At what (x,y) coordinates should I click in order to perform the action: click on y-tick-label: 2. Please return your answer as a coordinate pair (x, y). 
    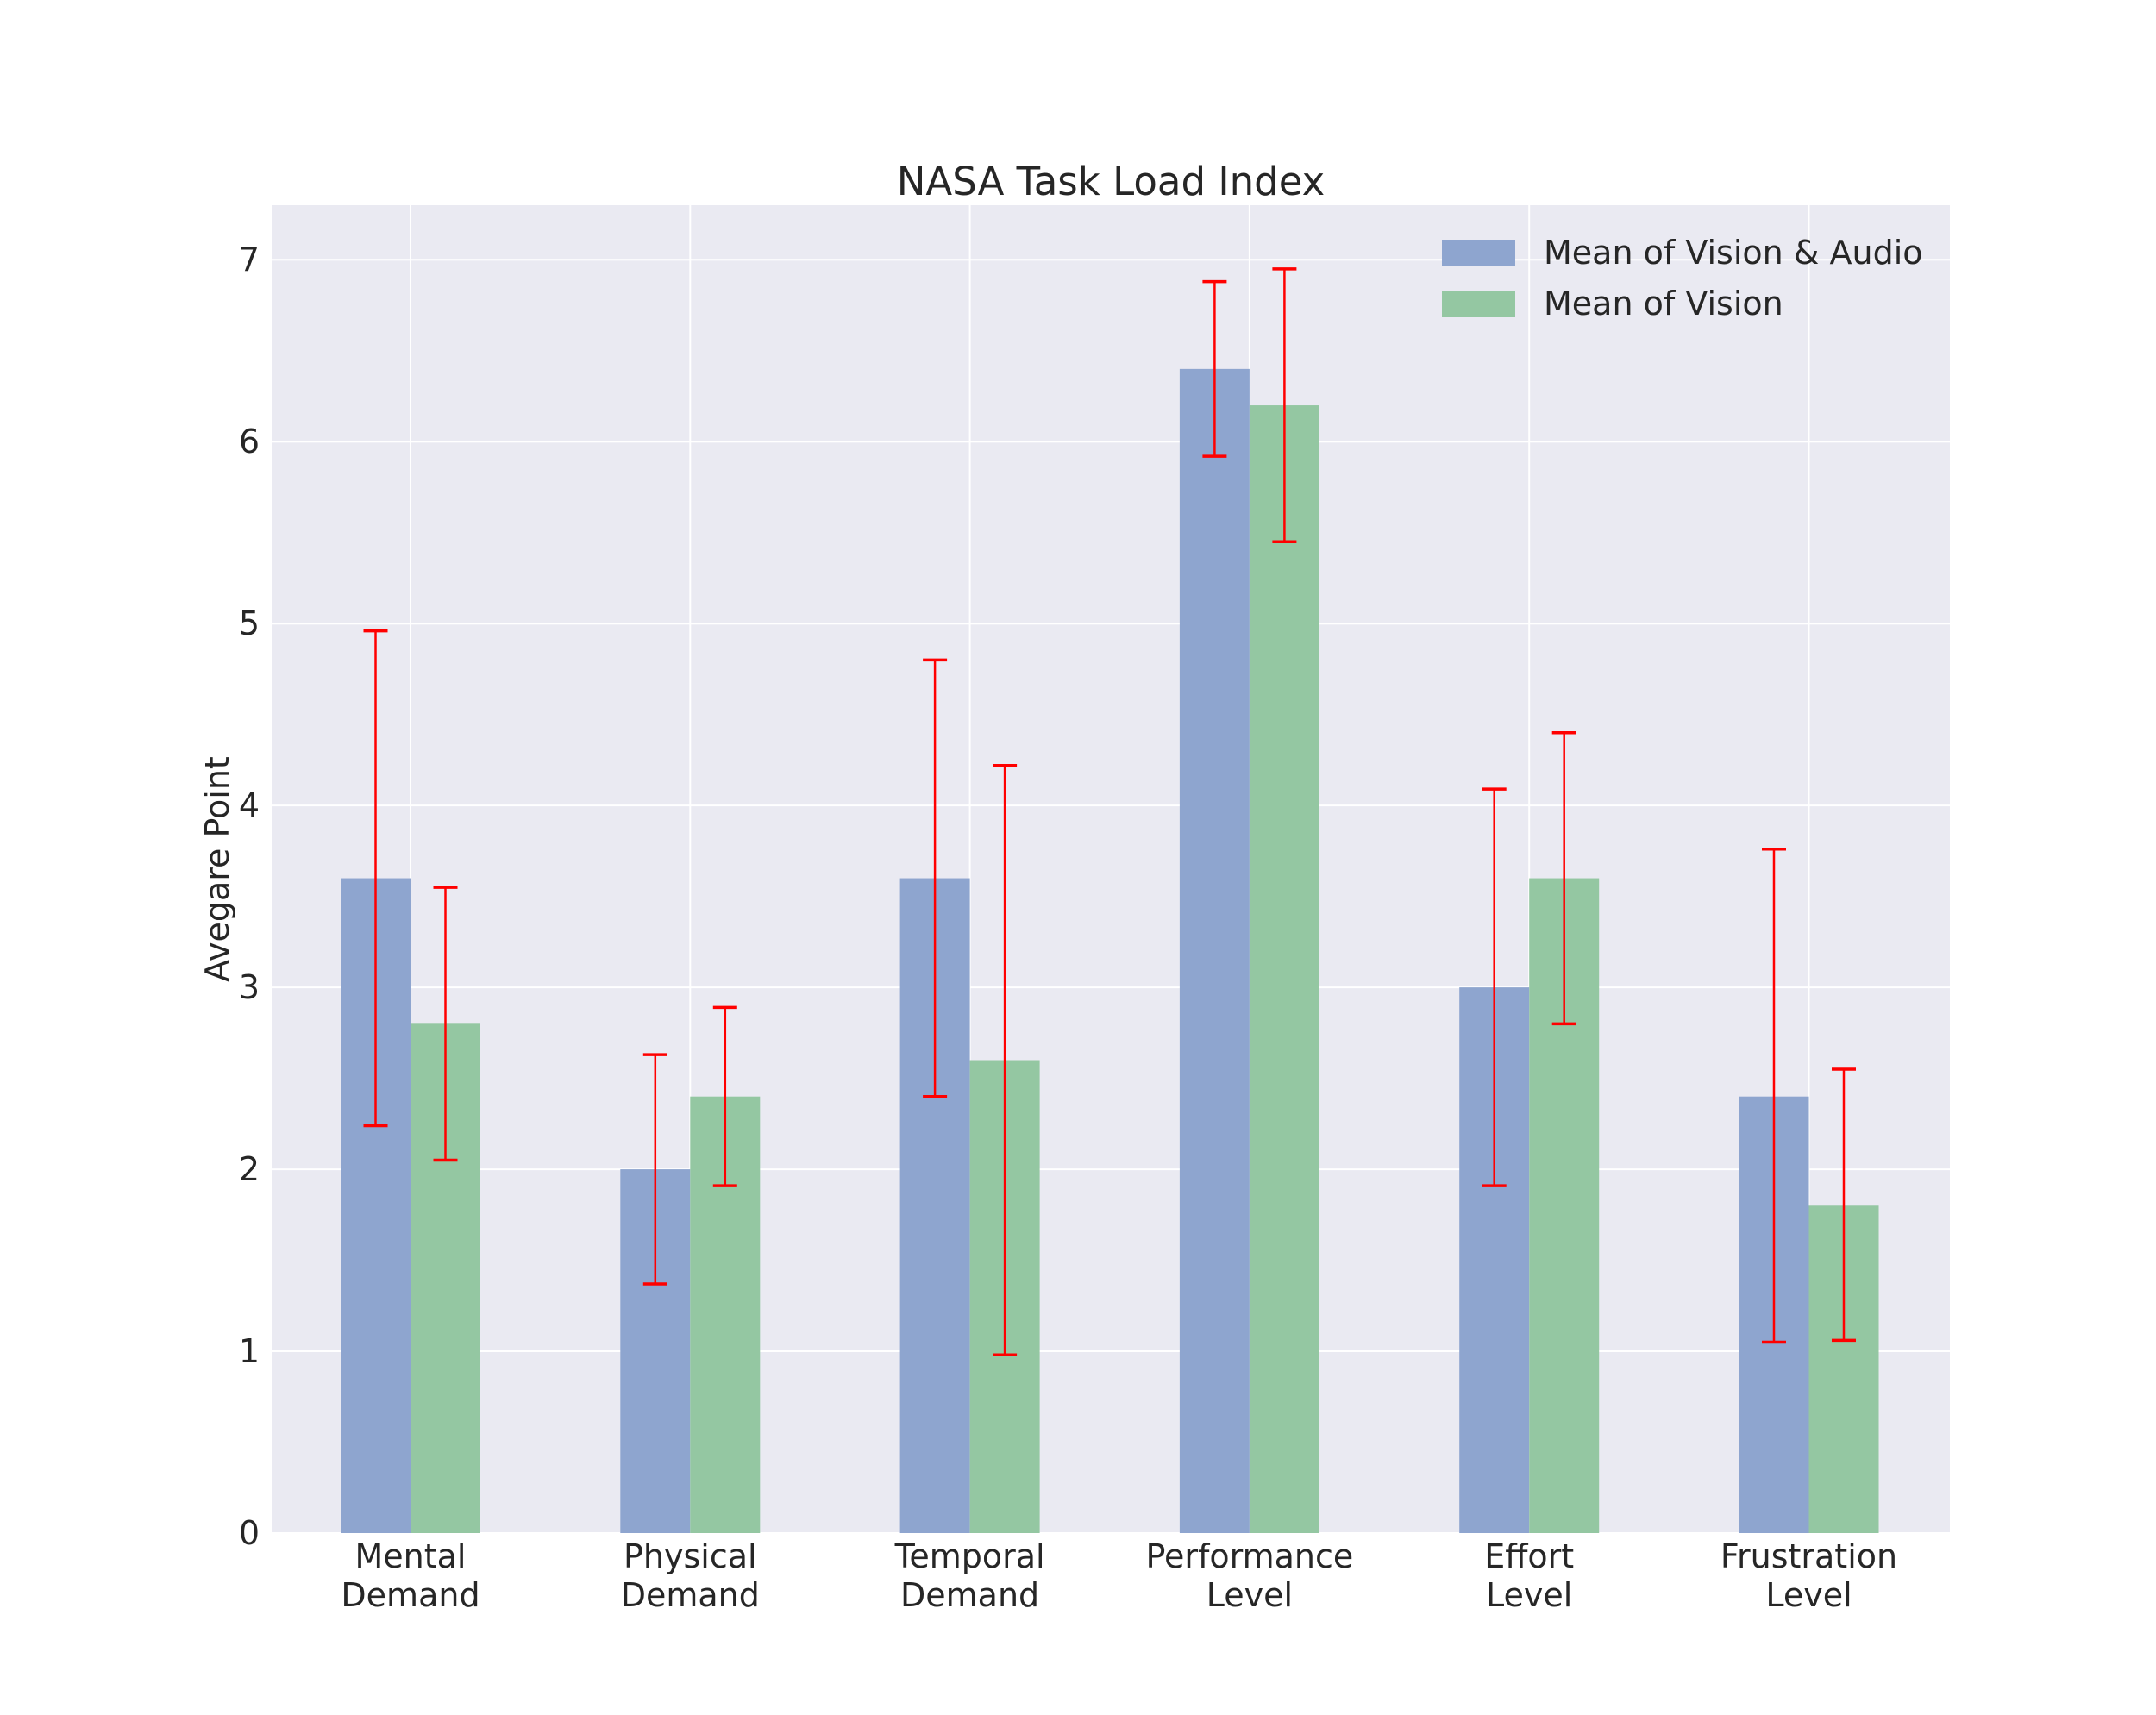
    Looking at the image, I should click on (250, 1169).